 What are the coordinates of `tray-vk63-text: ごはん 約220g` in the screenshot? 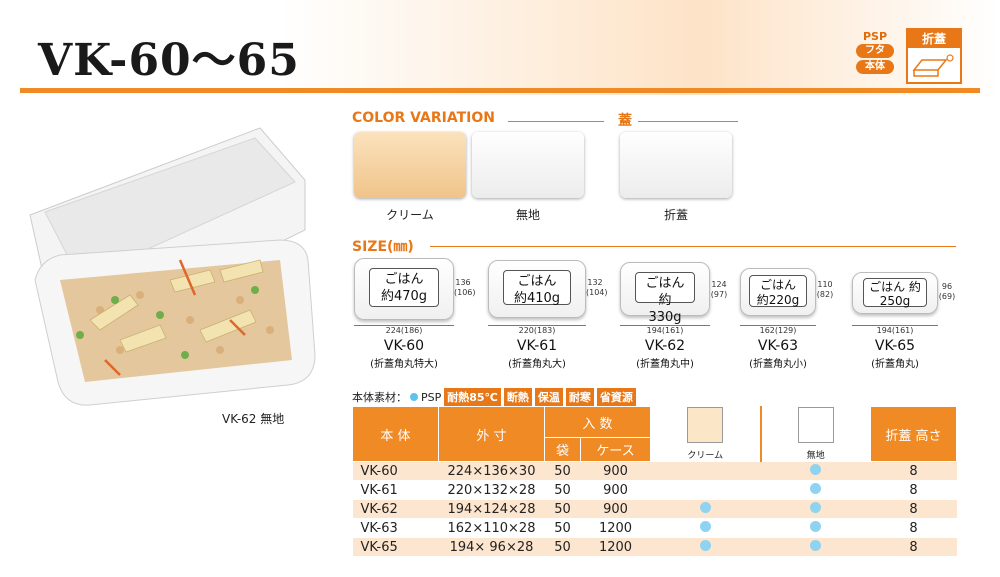 It's located at (778, 291).